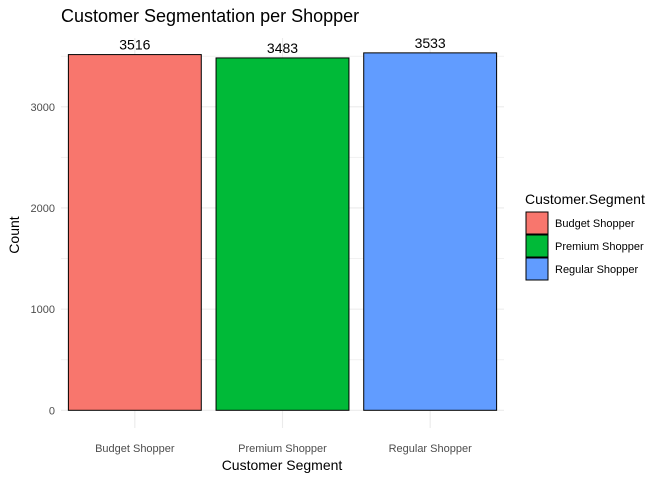 Image resolution: width=672 pixels, height=480 pixels. What do you see at coordinates (599, 247) in the screenshot?
I see `legend-label: Premium Shopper` at bounding box center [599, 247].